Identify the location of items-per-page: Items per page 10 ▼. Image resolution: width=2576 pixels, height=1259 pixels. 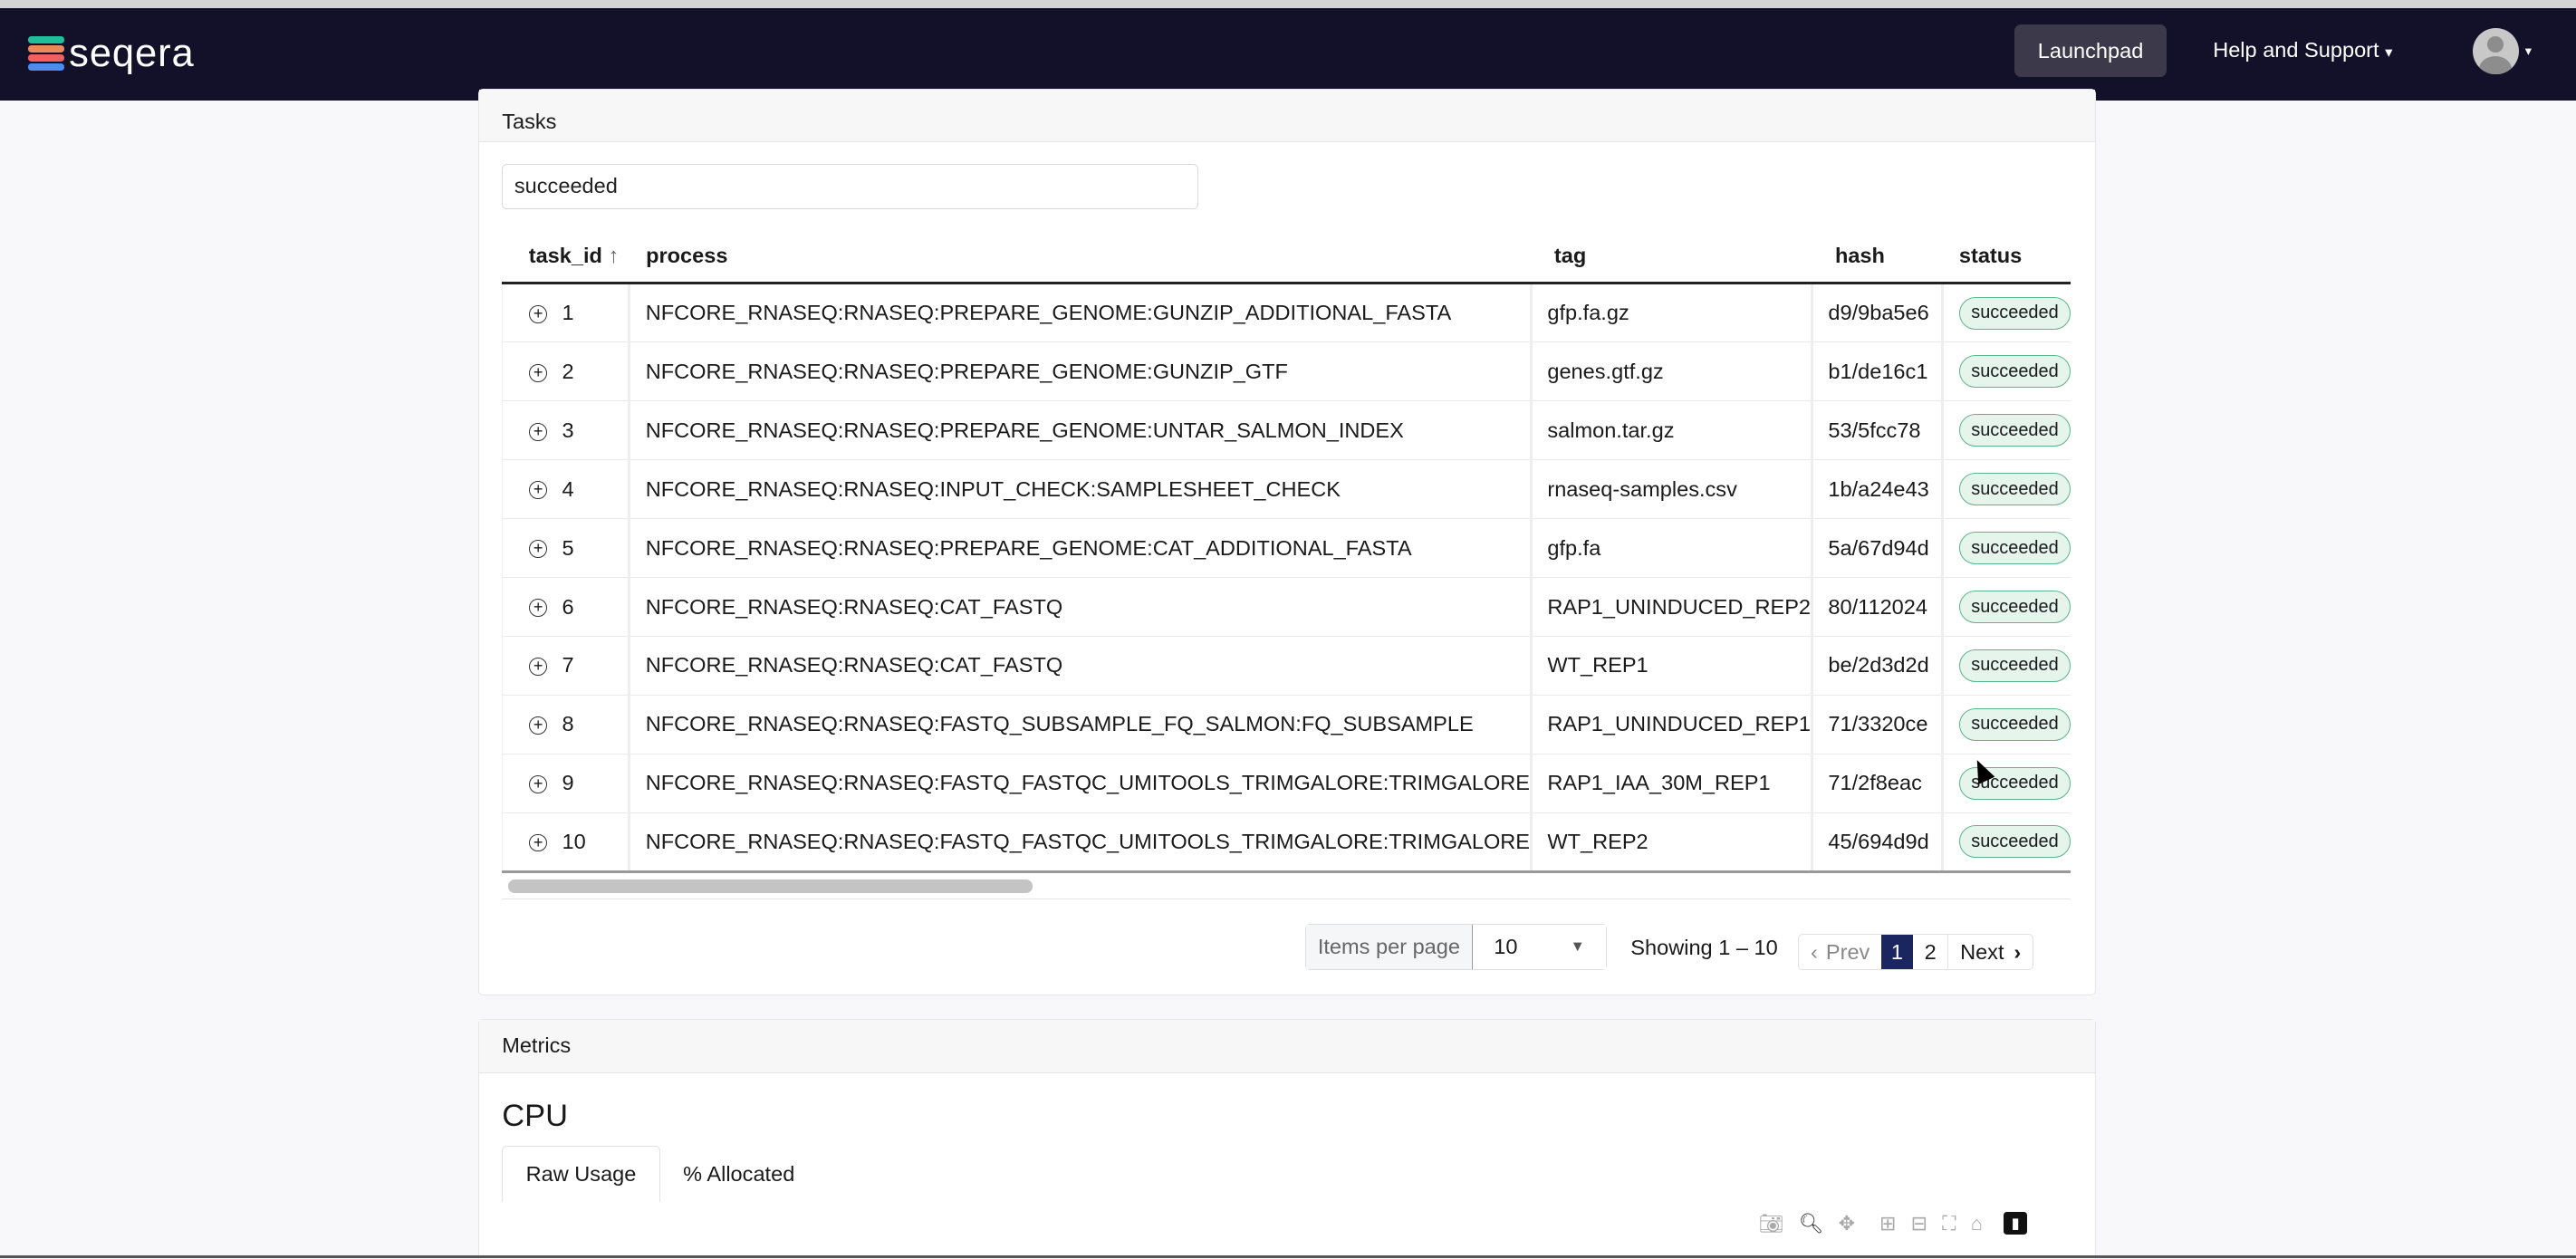
(1456, 948).